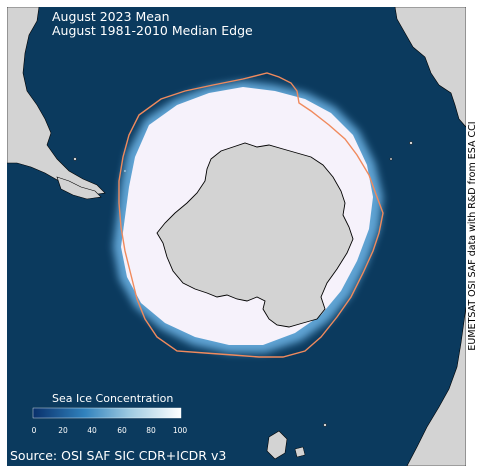 This screenshot has width=486, height=473. What do you see at coordinates (113, 398) in the screenshot?
I see `colorbar-label: Sea Ice Concentration` at bounding box center [113, 398].